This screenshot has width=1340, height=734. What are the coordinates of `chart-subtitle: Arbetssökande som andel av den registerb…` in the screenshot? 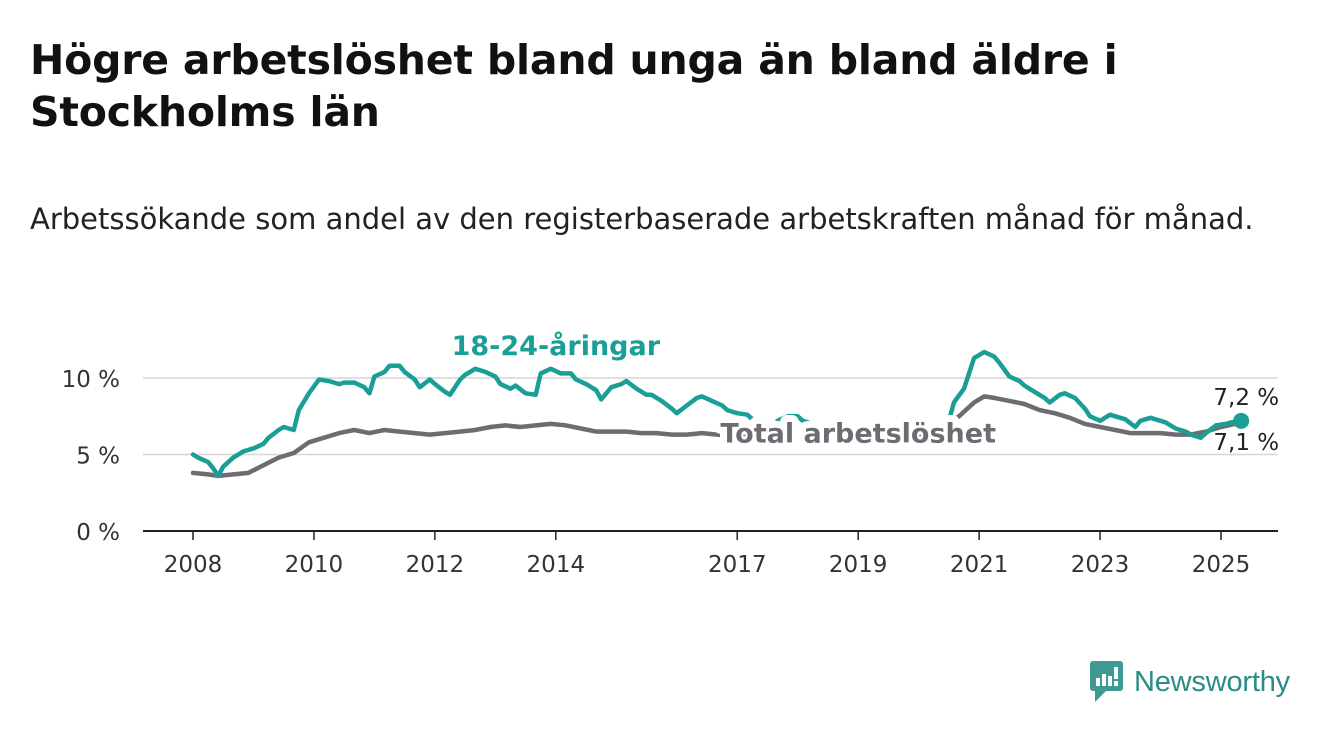 It's located at (642, 219).